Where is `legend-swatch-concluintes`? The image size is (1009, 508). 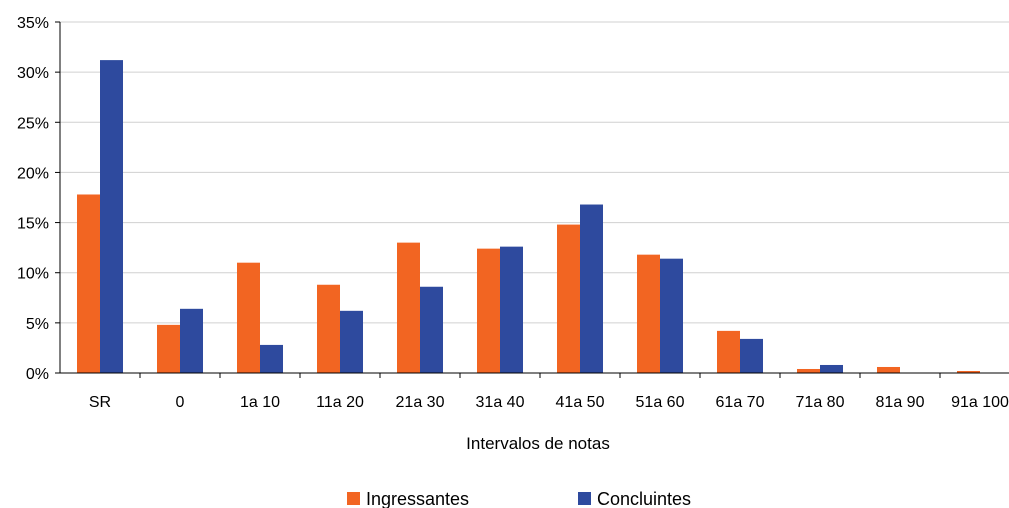
legend-swatch-concluintes is located at coordinates (584, 498).